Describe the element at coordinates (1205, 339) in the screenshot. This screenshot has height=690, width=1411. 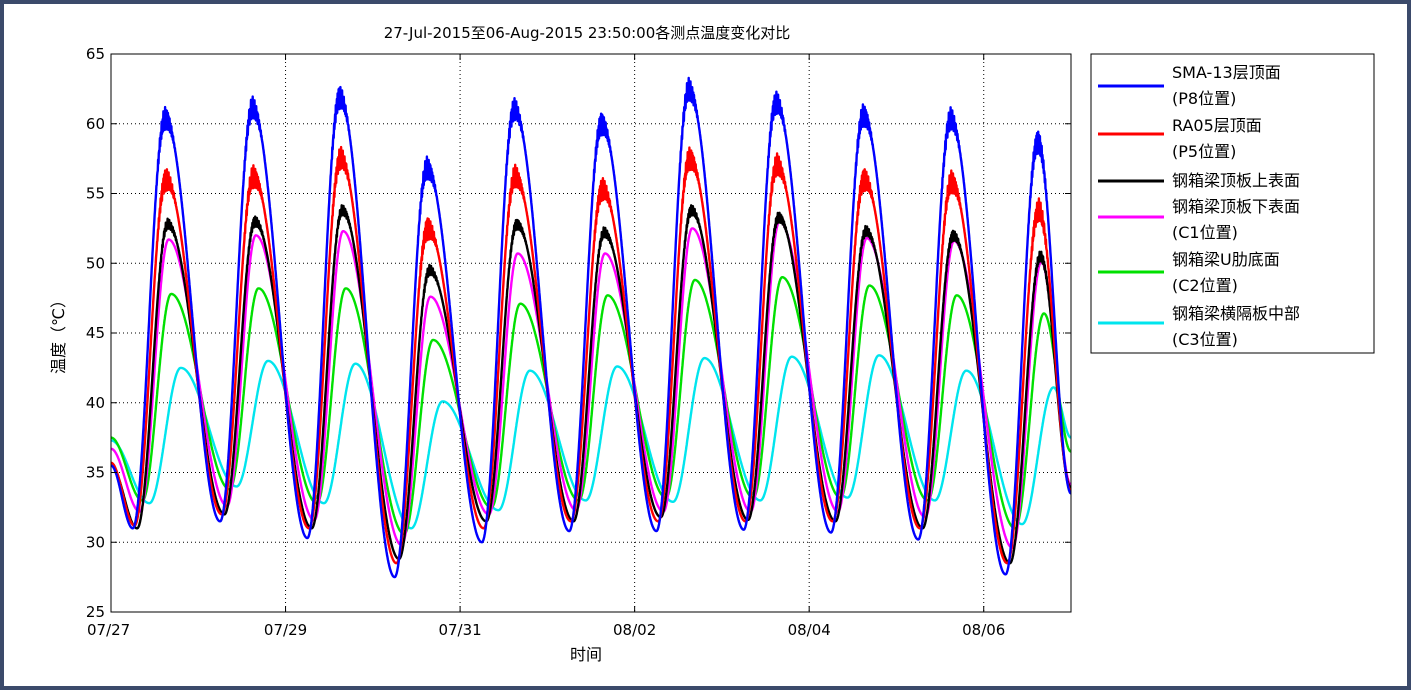
I see `legend-label-sub: (C3位置)` at that location.